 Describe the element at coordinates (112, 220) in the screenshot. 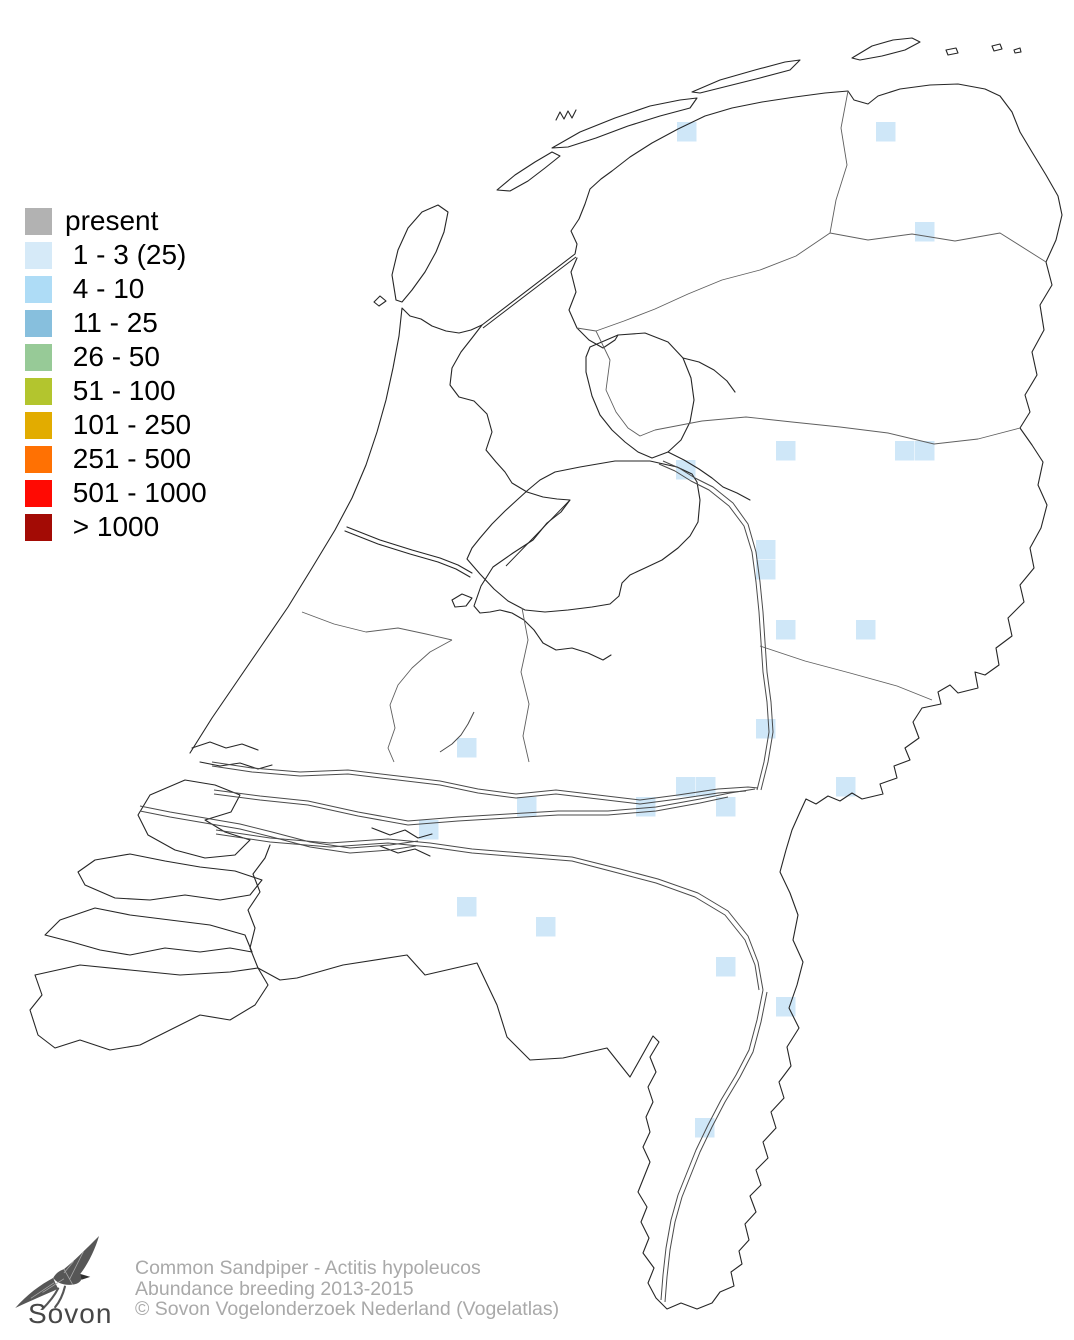

I see `legend-label: present` at that location.